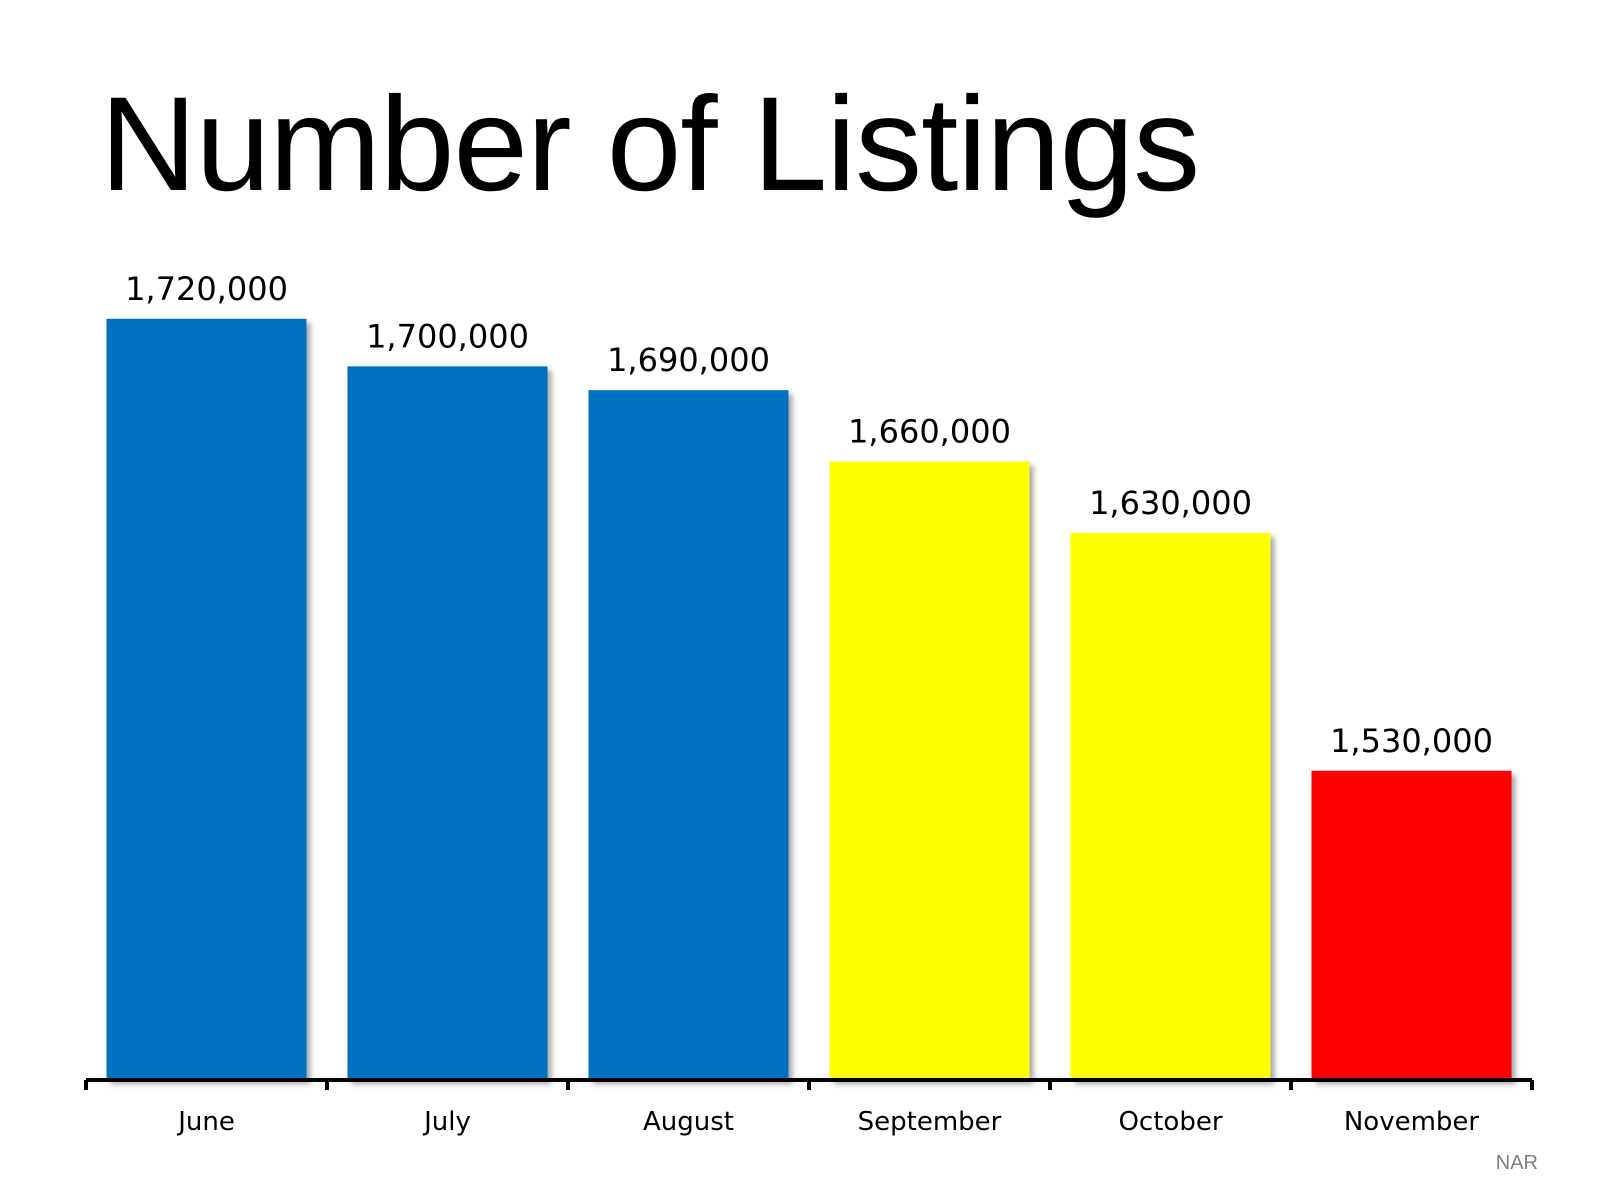  What do you see at coordinates (1170, 503) in the screenshot?
I see `value-label-october: 1,630,000` at bounding box center [1170, 503].